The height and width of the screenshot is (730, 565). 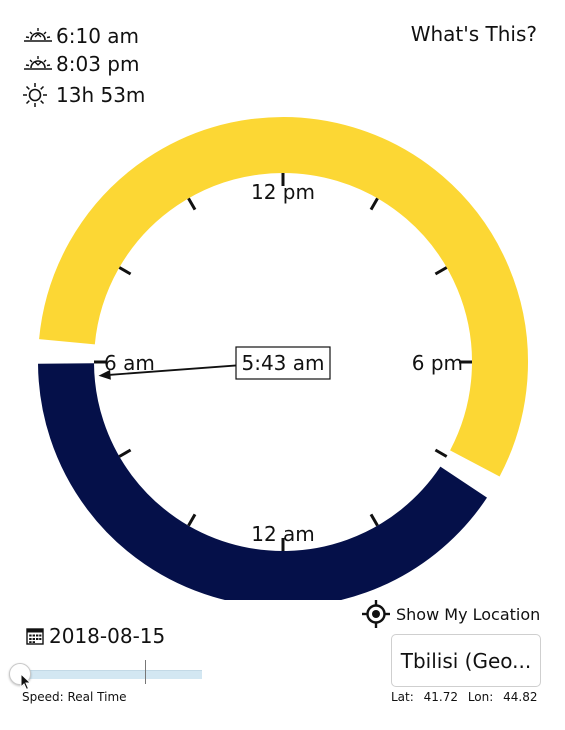 What do you see at coordinates (112, 674) in the screenshot?
I see `speed-slider-track` at bounding box center [112, 674].